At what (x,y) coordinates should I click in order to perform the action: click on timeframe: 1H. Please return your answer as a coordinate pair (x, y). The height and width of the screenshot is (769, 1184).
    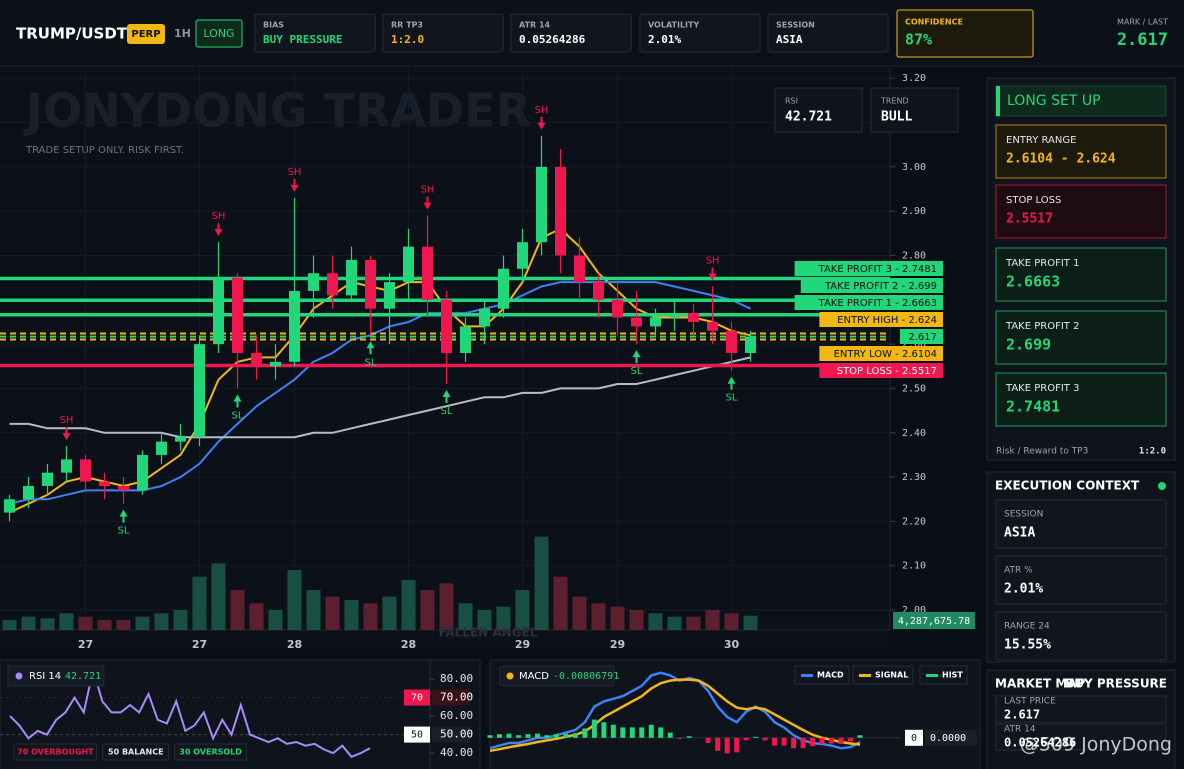
    Looking at the image, I should click on (182, 33).